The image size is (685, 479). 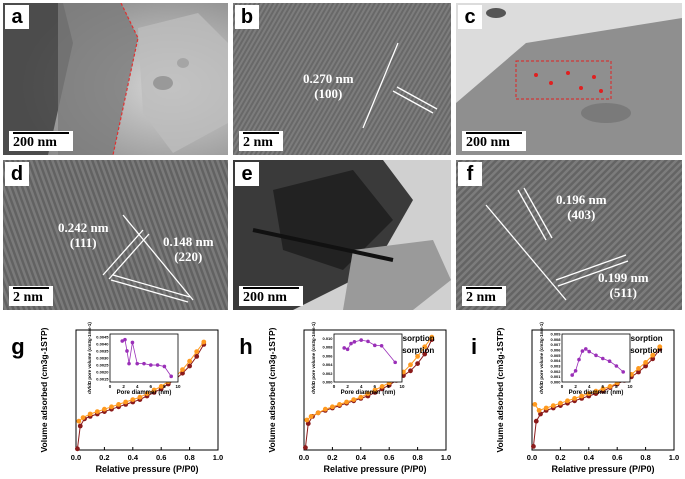 I want to click on tem-panel-a: a 200 nm, so click(x=115, y=79).